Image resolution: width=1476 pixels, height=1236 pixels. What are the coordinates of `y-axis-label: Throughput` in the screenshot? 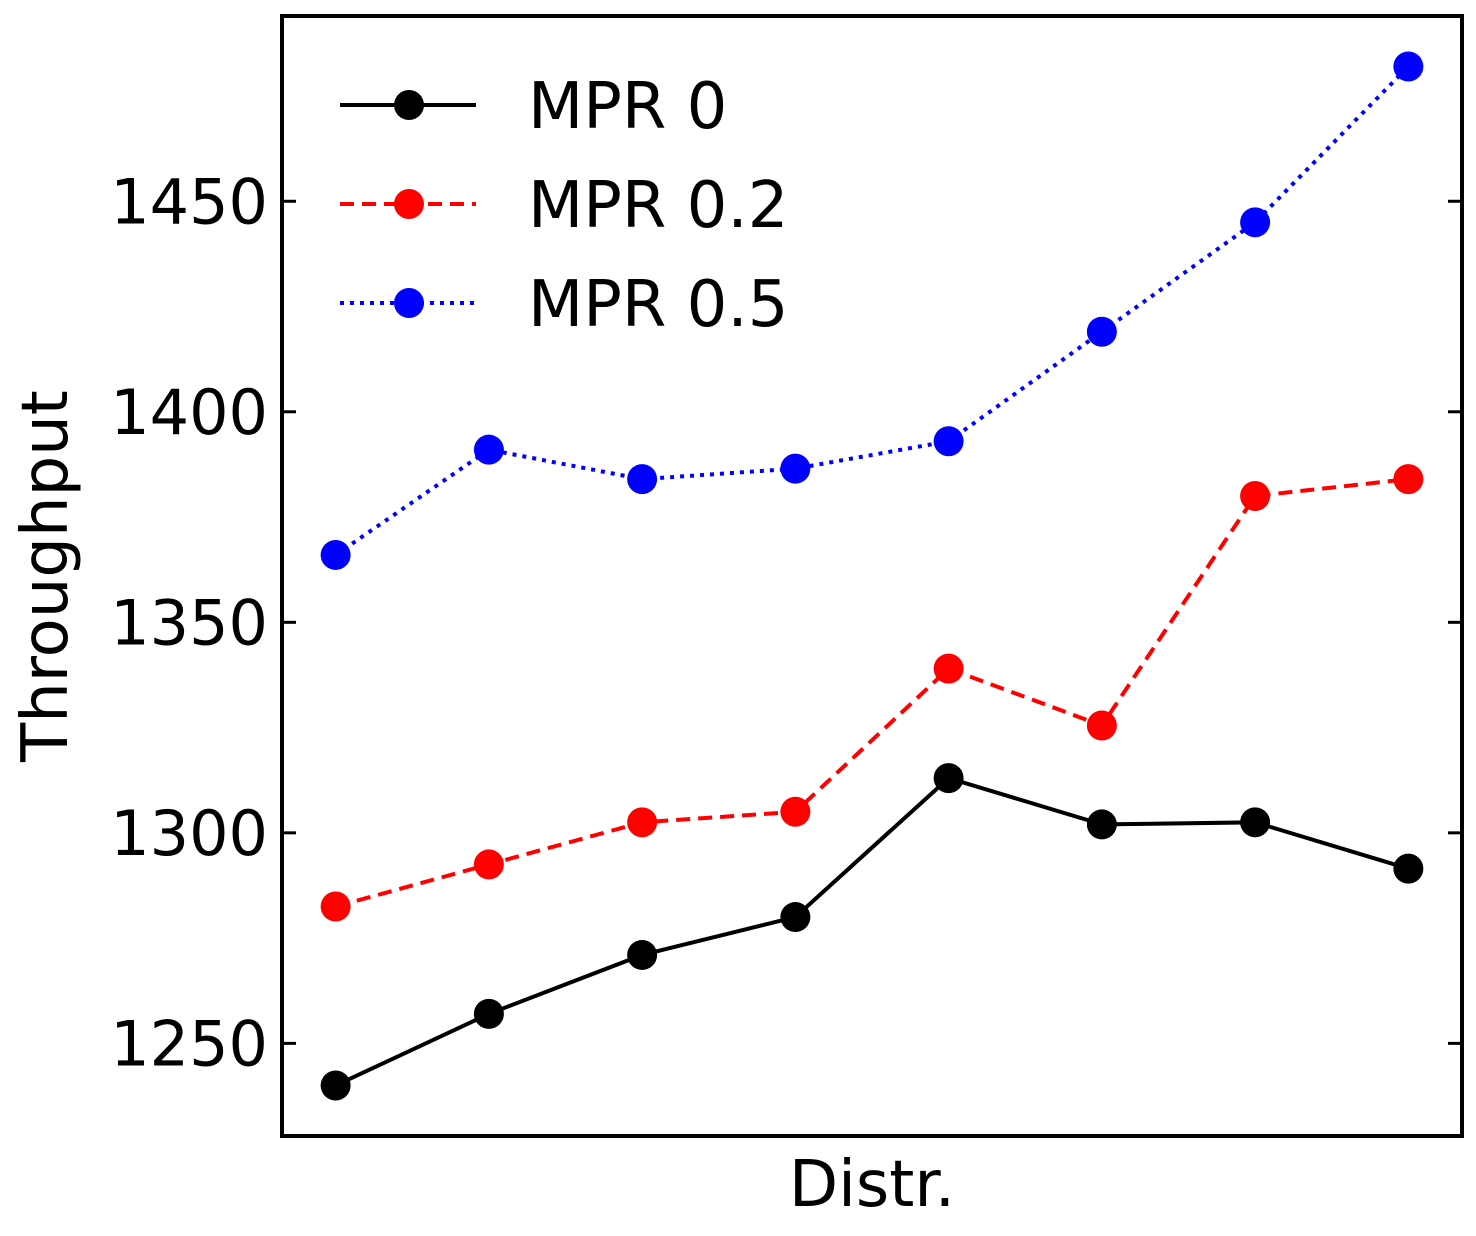 It's located at (46, 576).